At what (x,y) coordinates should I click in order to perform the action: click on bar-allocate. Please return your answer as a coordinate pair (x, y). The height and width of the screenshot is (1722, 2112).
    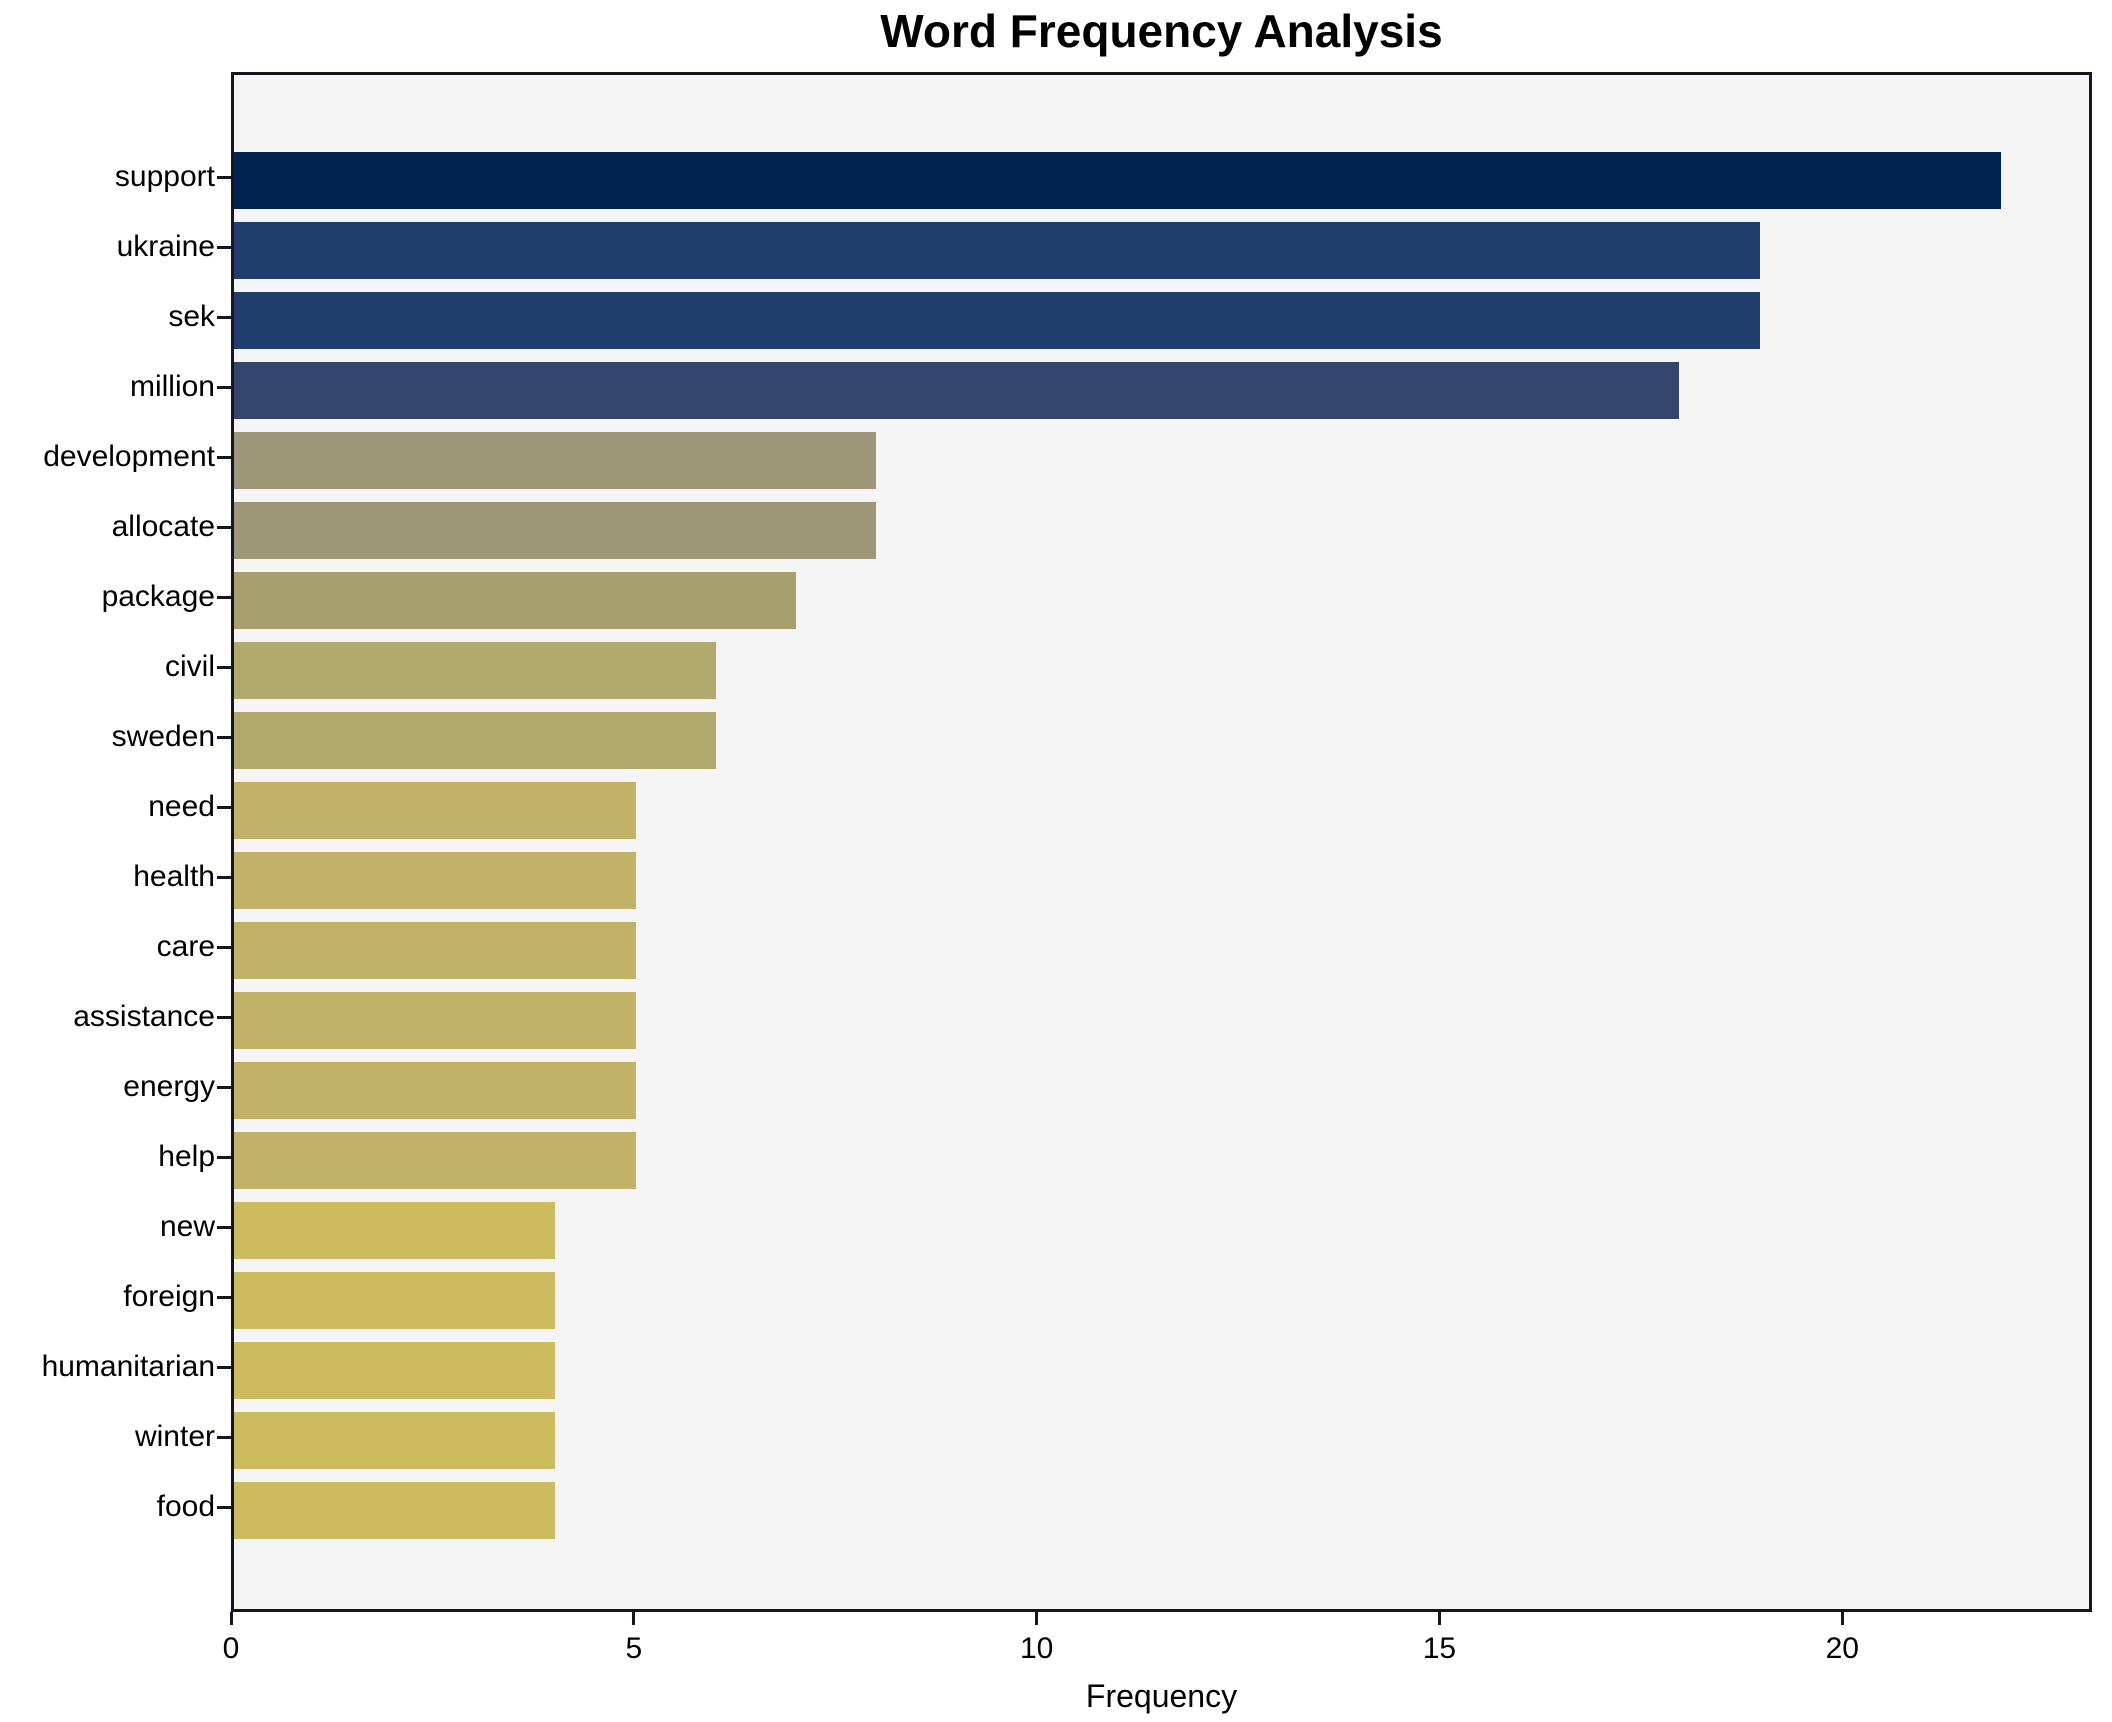
    Looking at the image, I should click on (555, 530).